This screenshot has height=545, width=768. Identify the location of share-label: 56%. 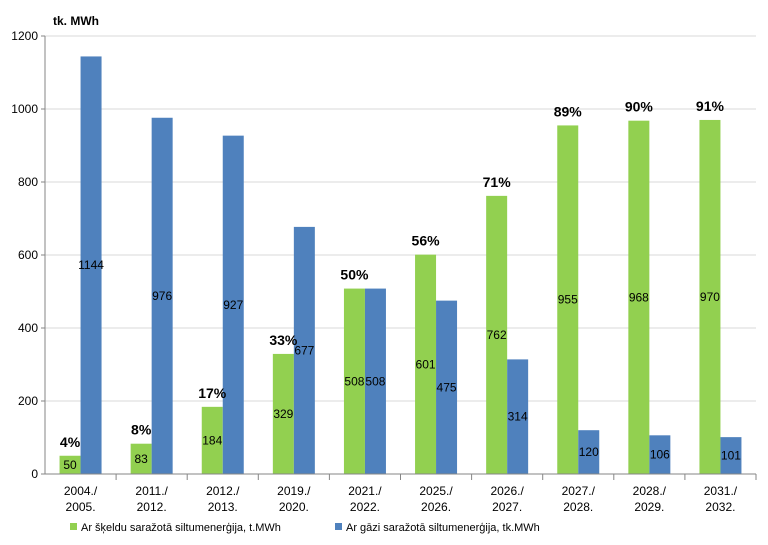
(426, 241).